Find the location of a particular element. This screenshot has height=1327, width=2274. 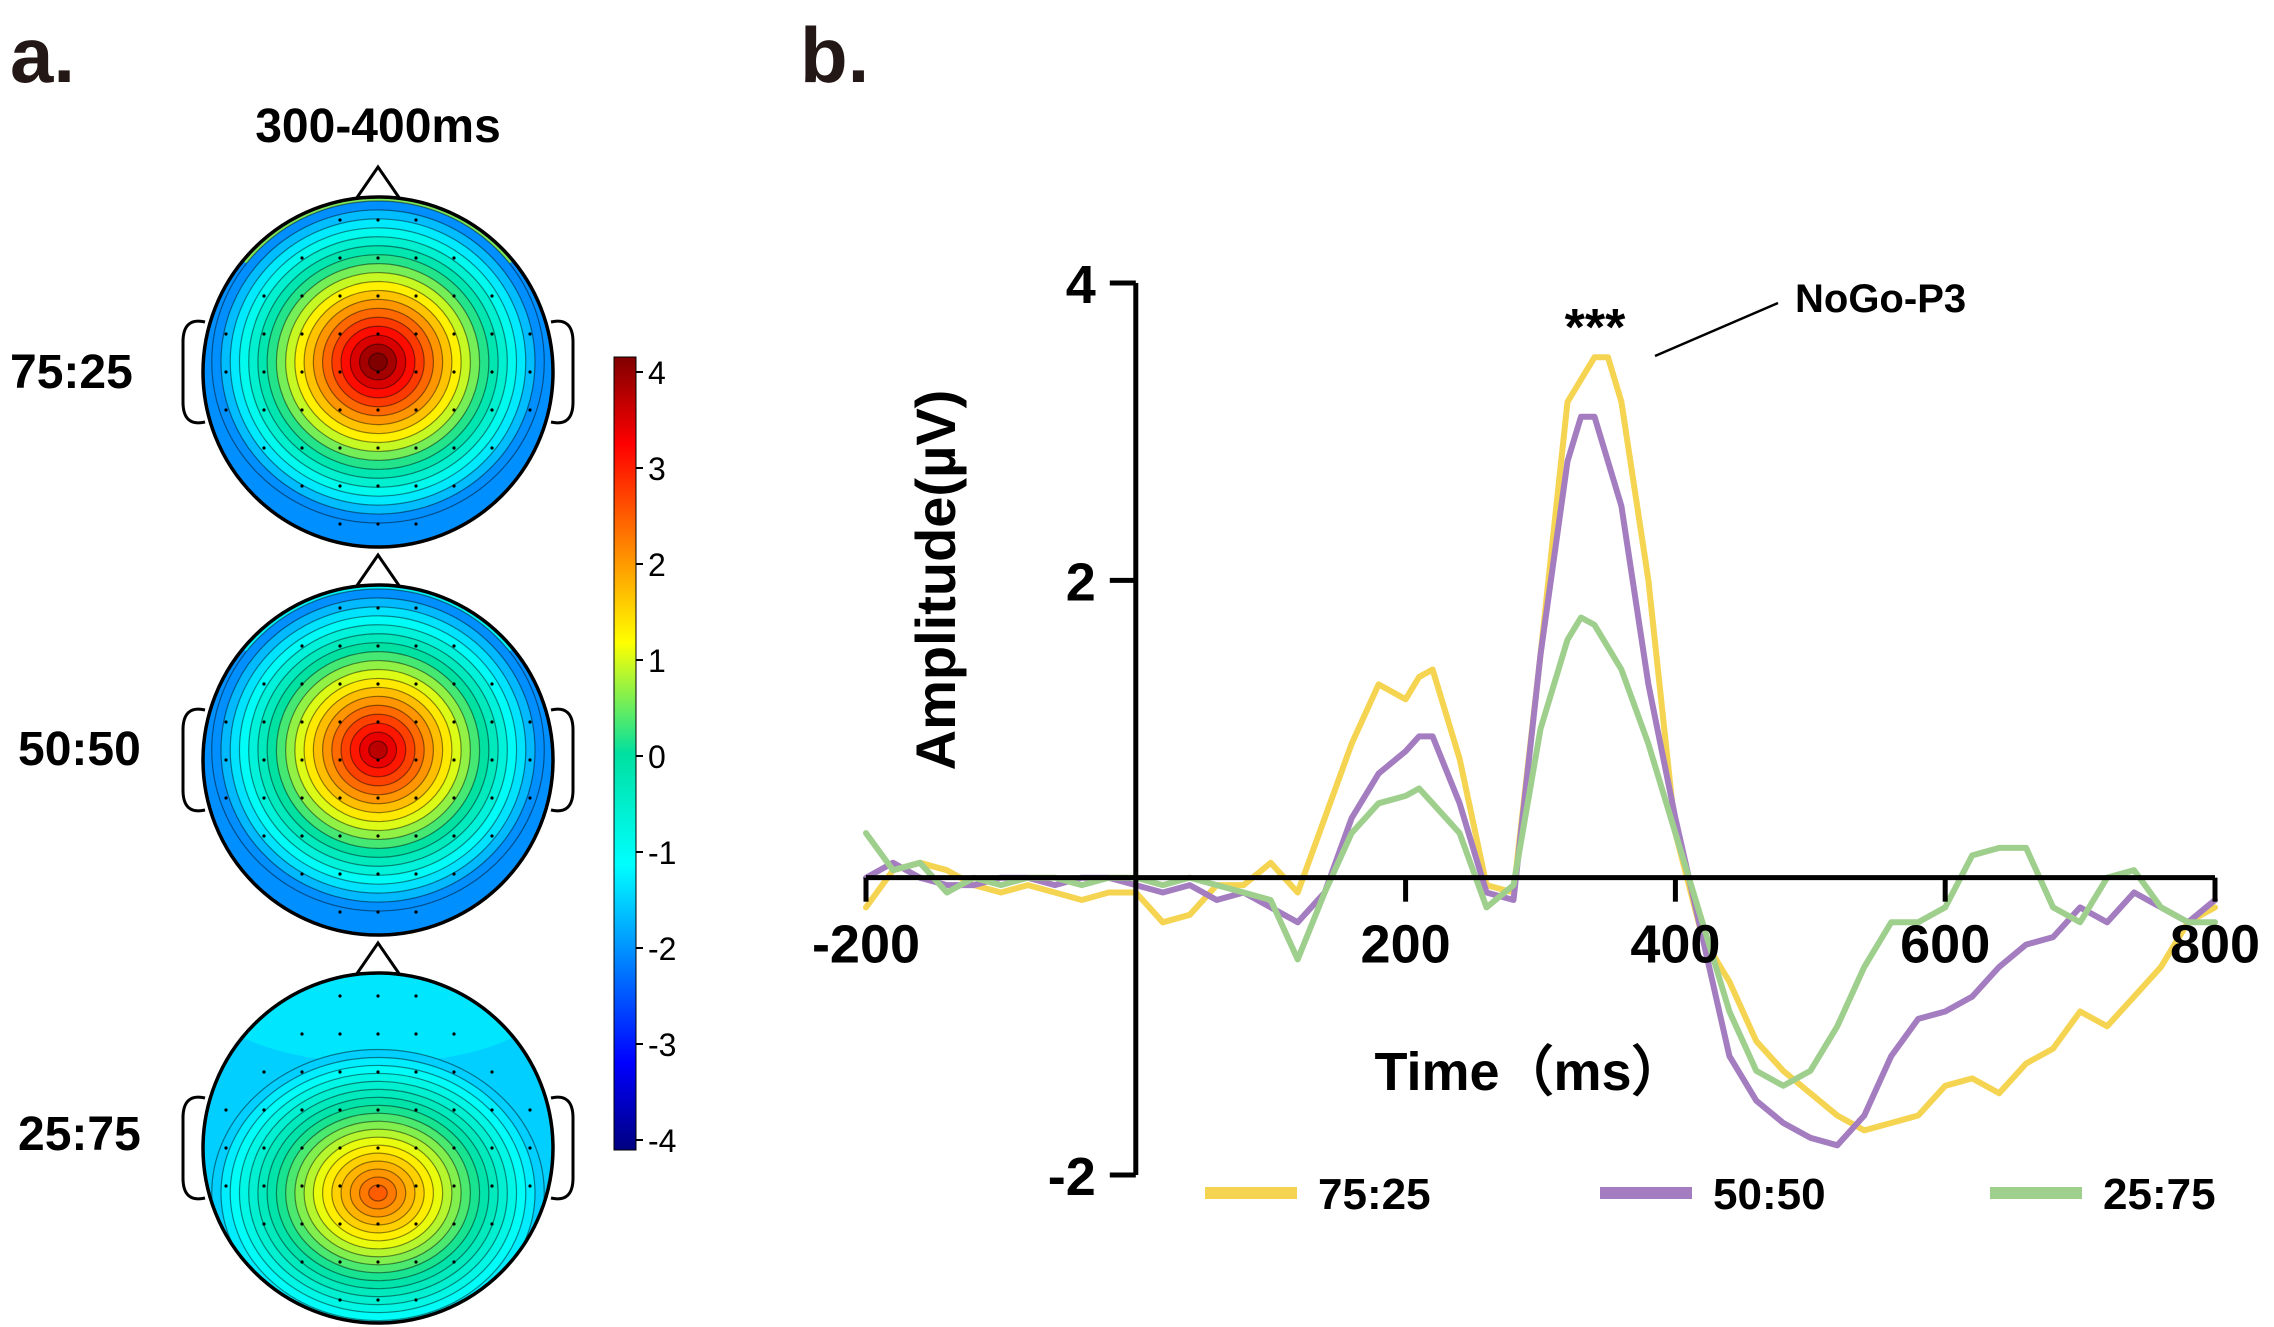

x-tick-label: 600 is located at coordinates (1945, 945).